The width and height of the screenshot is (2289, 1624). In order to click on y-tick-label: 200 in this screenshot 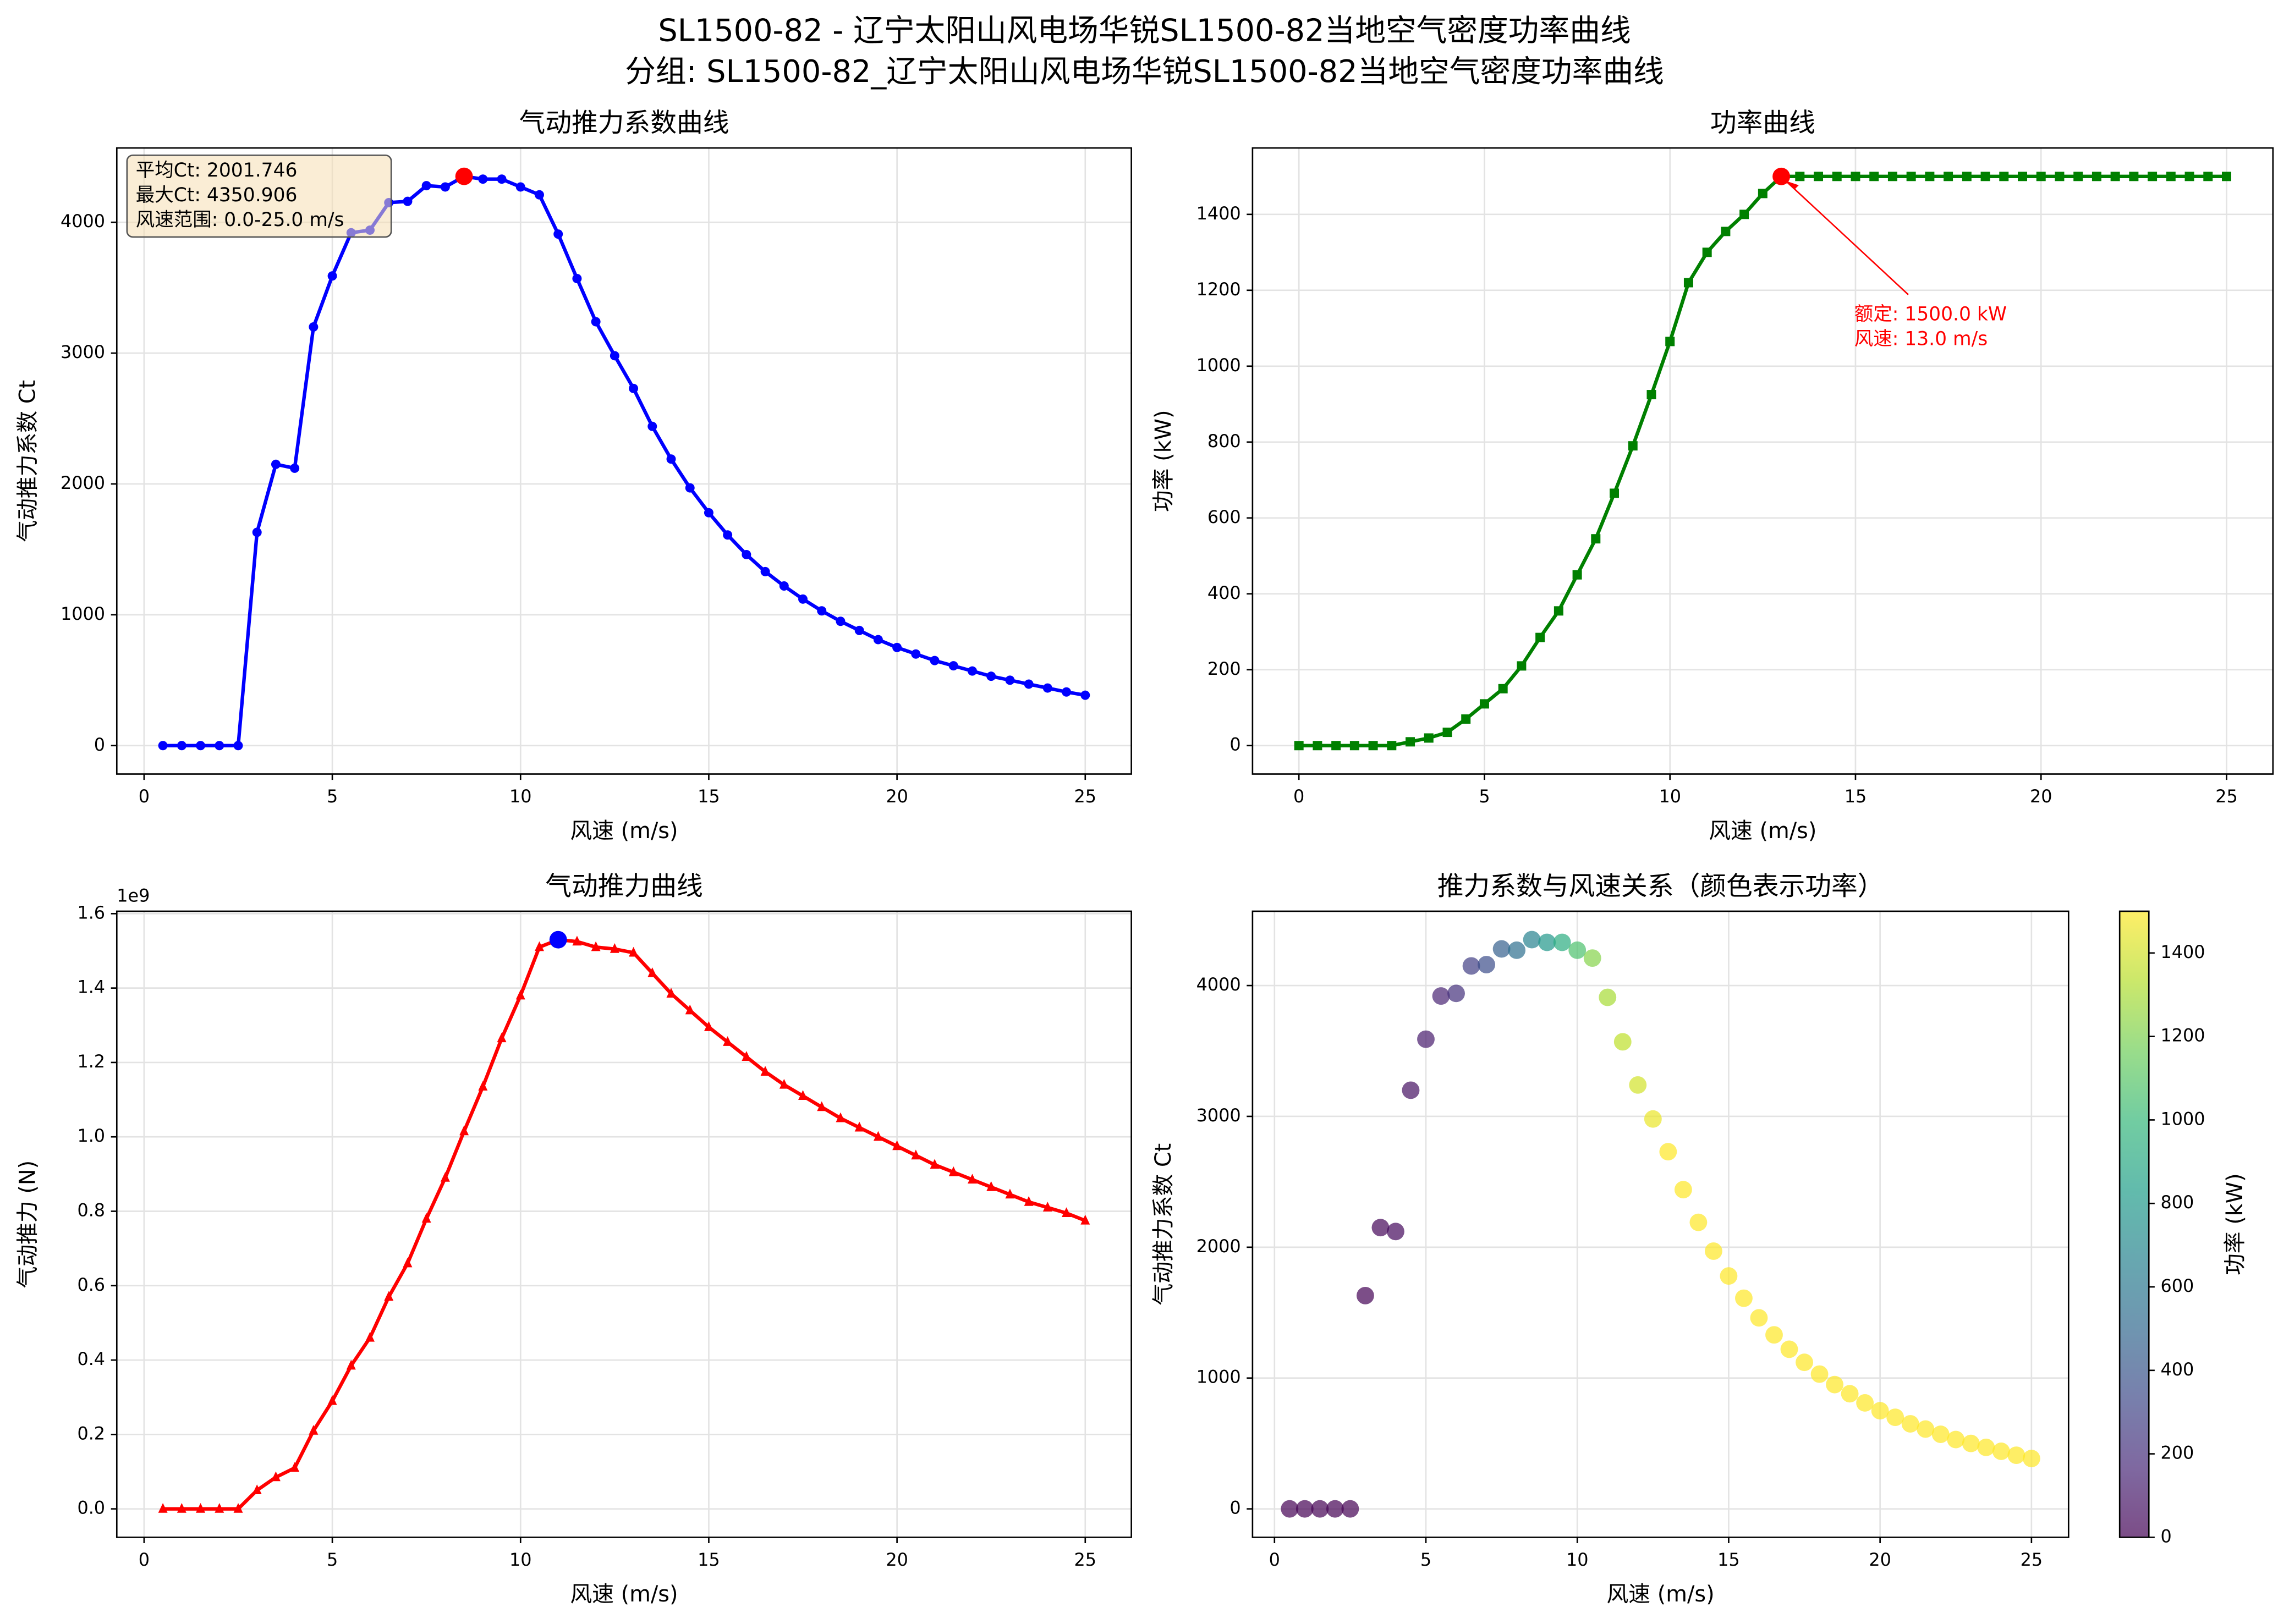, I will do `click(1224, 668)`.